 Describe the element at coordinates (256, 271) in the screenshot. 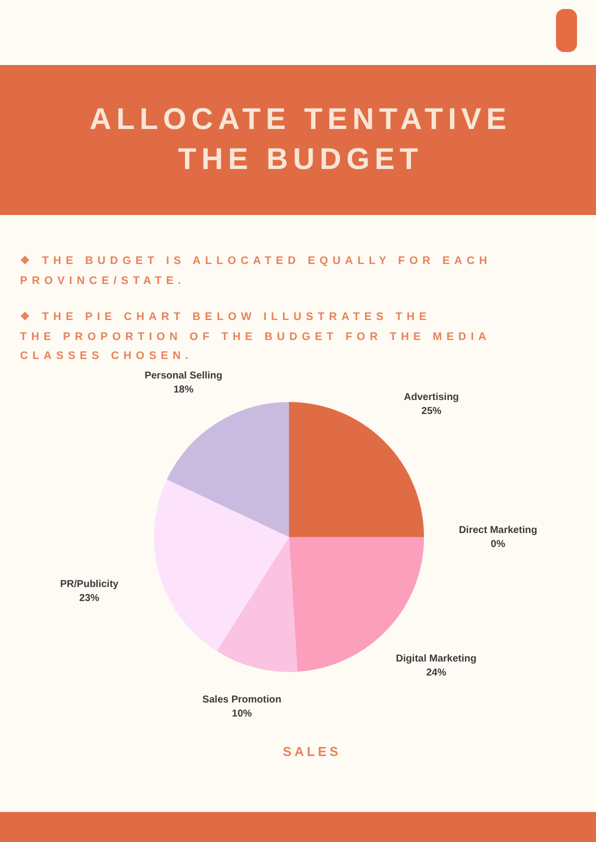

I see `text: ❖ THE BUDGET IS ALLOCATED EQUALLY FOR EACH PROVINCE/STATE.` at that location.